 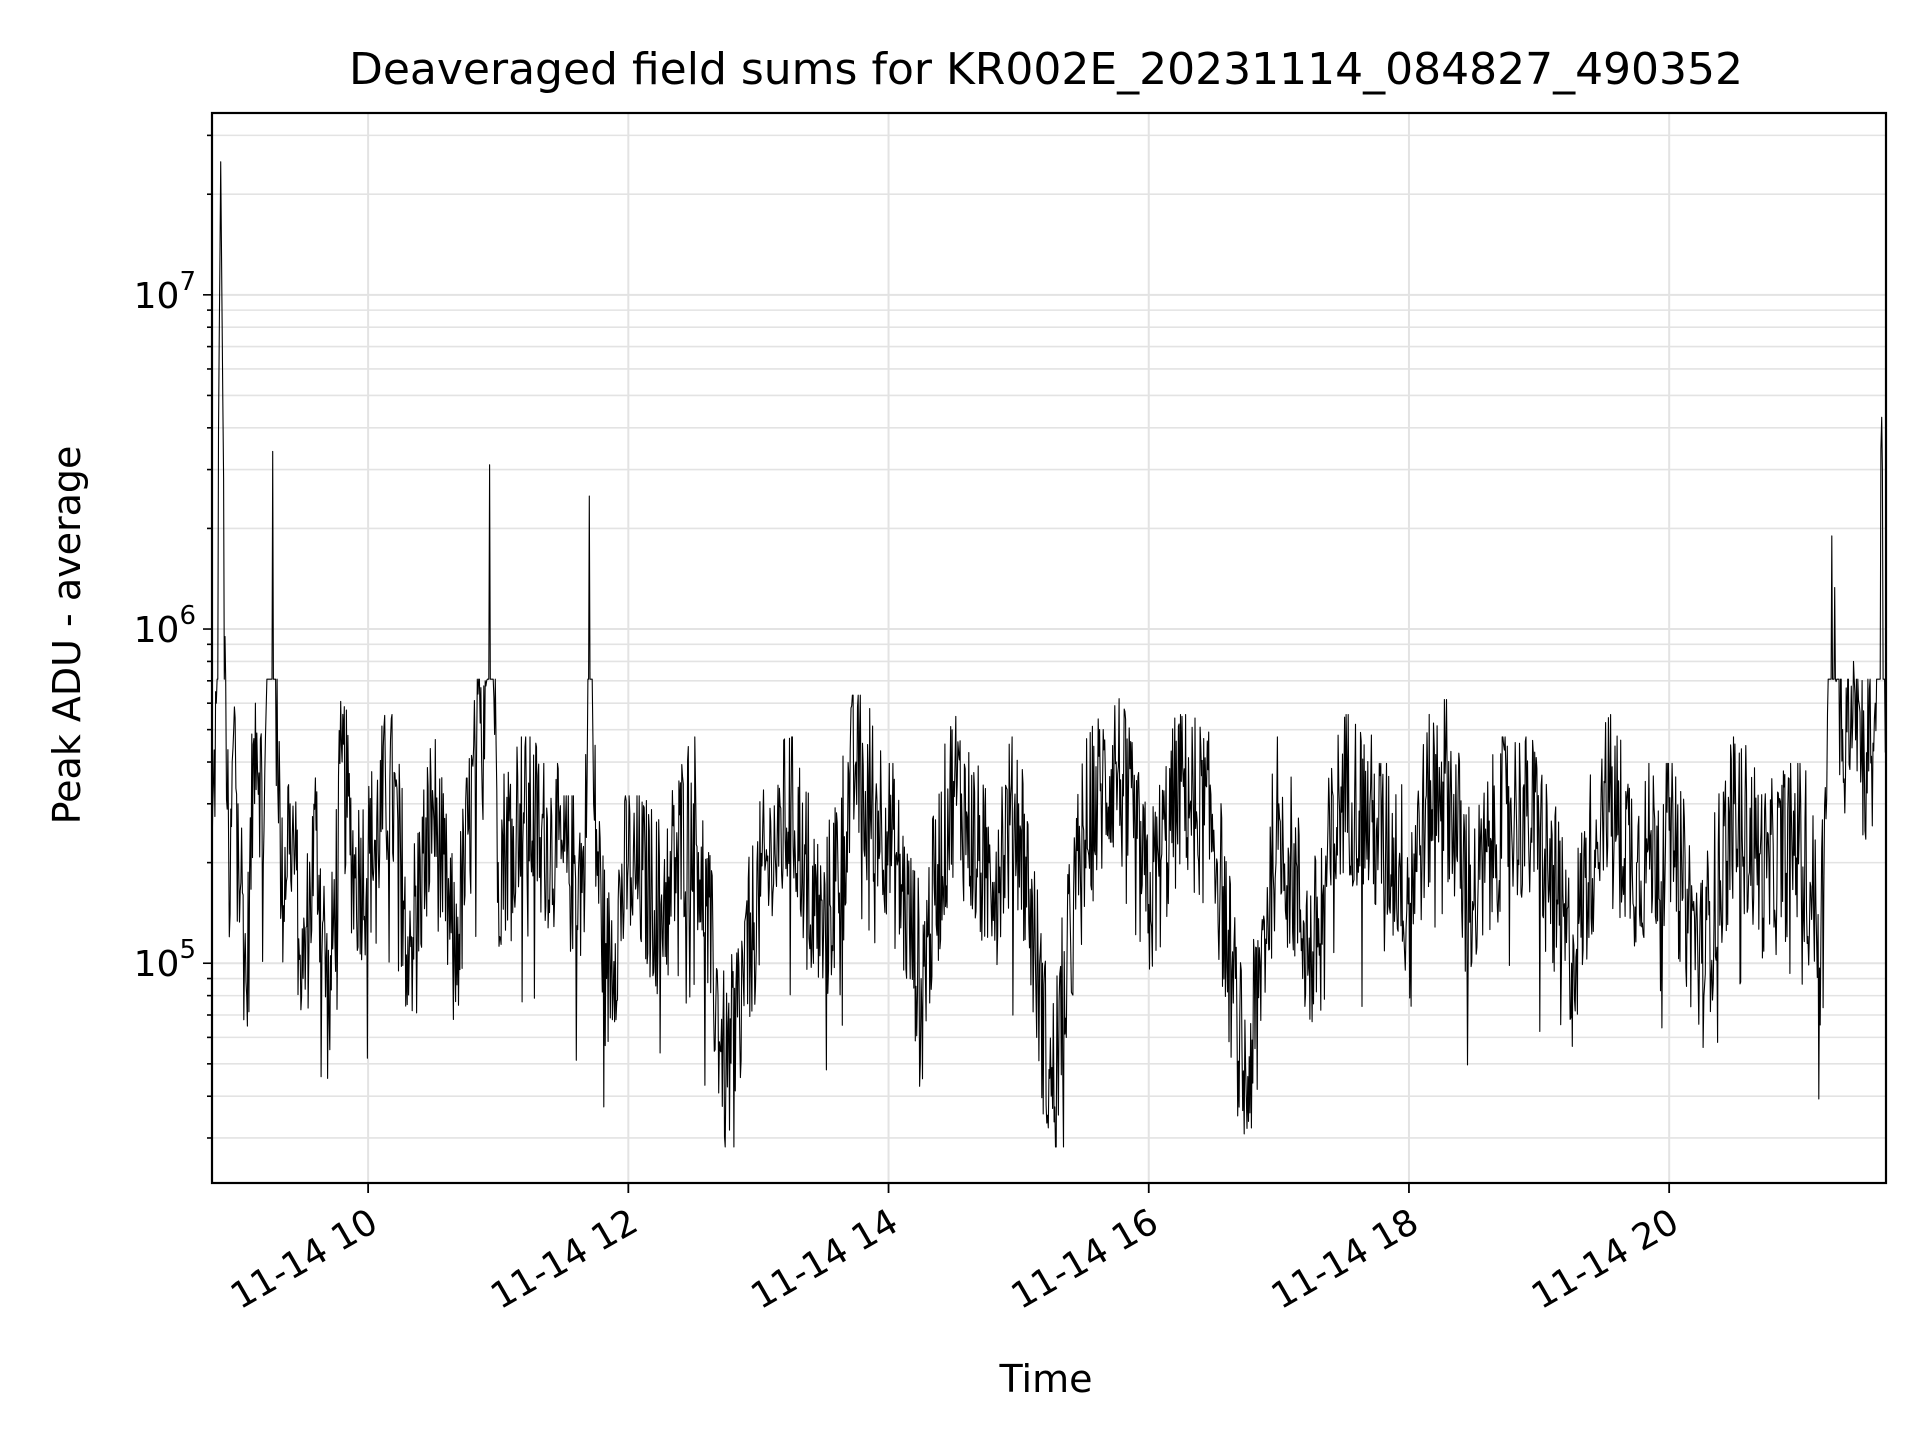 I want to click on y-tick-label: 10⁶, so click(x=165, y=626).